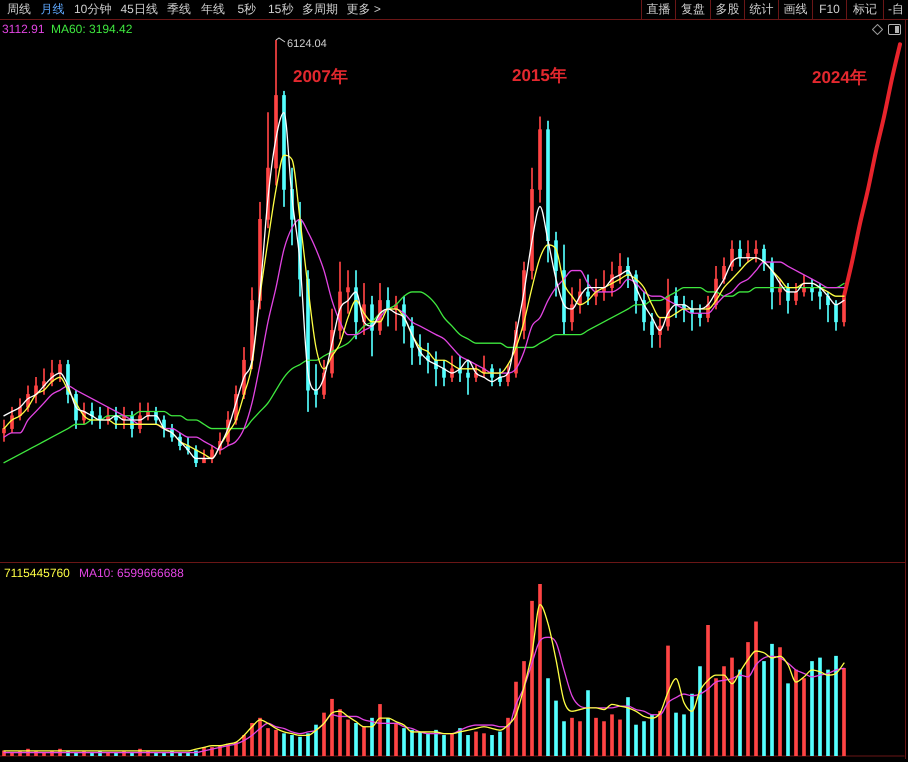 The height and width of the screenshot is (762, 908). What do you see at coordinates (281, 9) in the screenshot?
I see `text: 15秒` at bounding box center [281, 9].